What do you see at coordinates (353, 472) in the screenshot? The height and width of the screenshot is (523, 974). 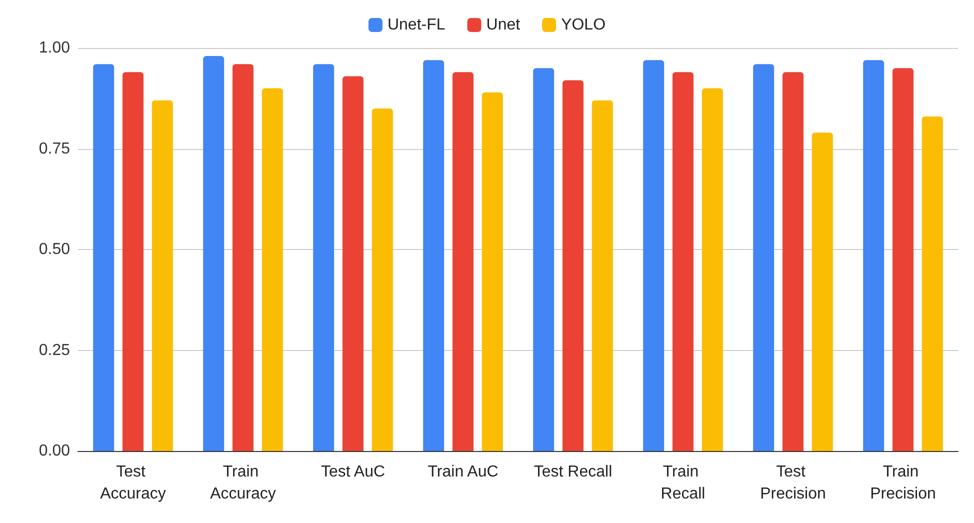 I see `x-tick-label: Test AuC` at bounding box center [353, 472].